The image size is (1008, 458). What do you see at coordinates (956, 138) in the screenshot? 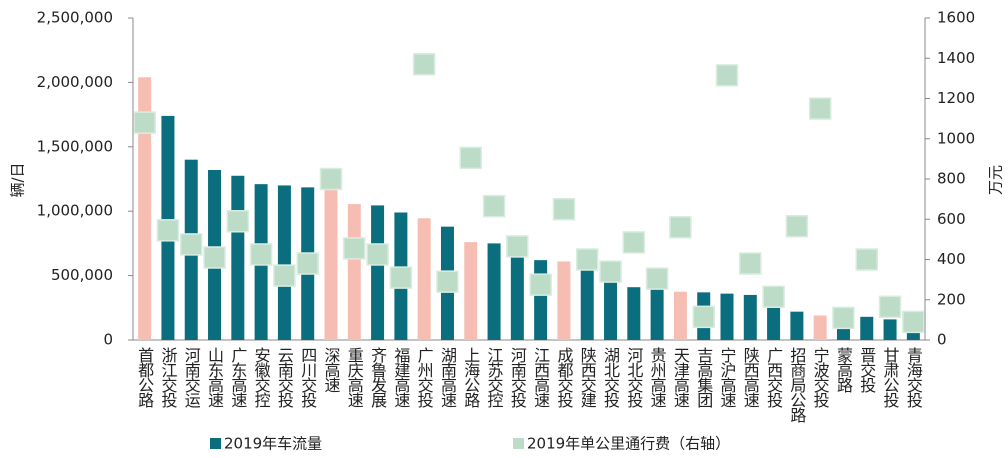
I see `y2-tick-label: 1000` at bounding box center [956, 138].